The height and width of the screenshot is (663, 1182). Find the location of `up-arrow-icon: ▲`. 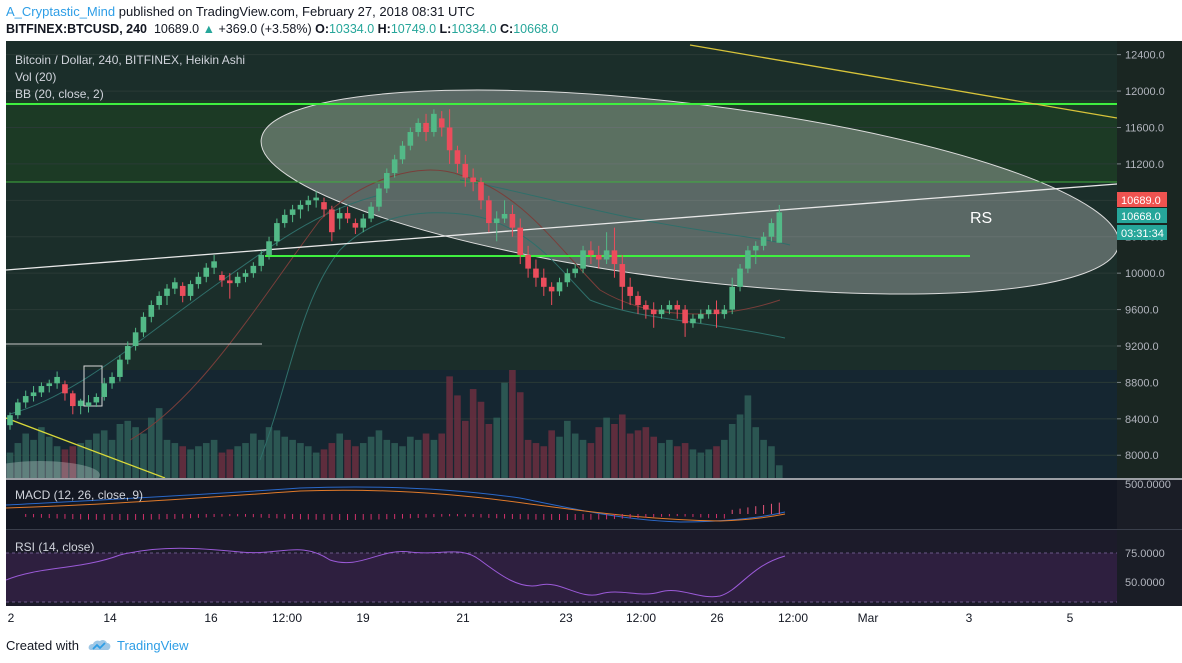

up-arrow-icon: ▲ is located at coordinates (208, 29).